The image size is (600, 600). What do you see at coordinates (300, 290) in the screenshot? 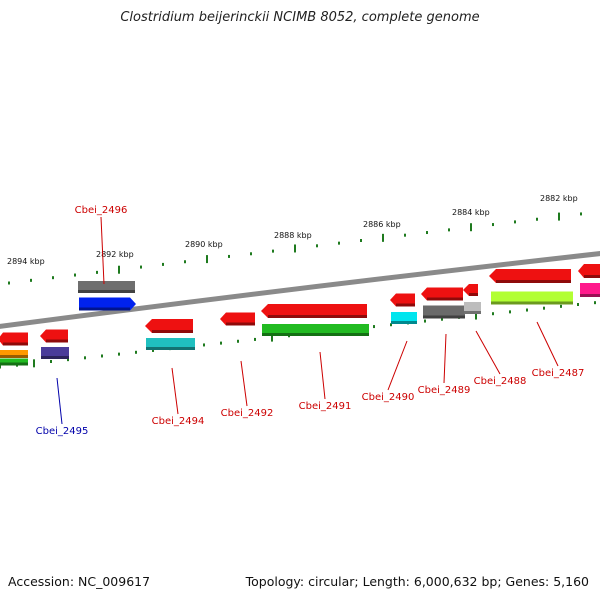
I see `genome-backbone` at bounding box center [300, 290].